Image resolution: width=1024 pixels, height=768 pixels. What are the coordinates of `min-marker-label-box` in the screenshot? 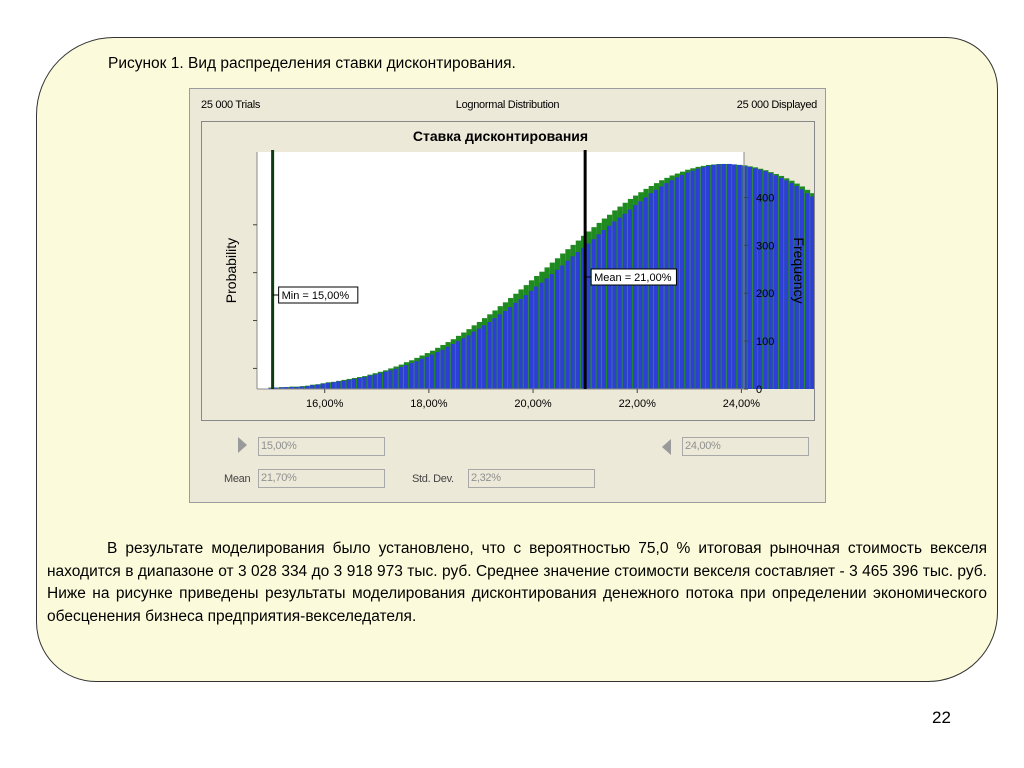 It's located at (318, 295).